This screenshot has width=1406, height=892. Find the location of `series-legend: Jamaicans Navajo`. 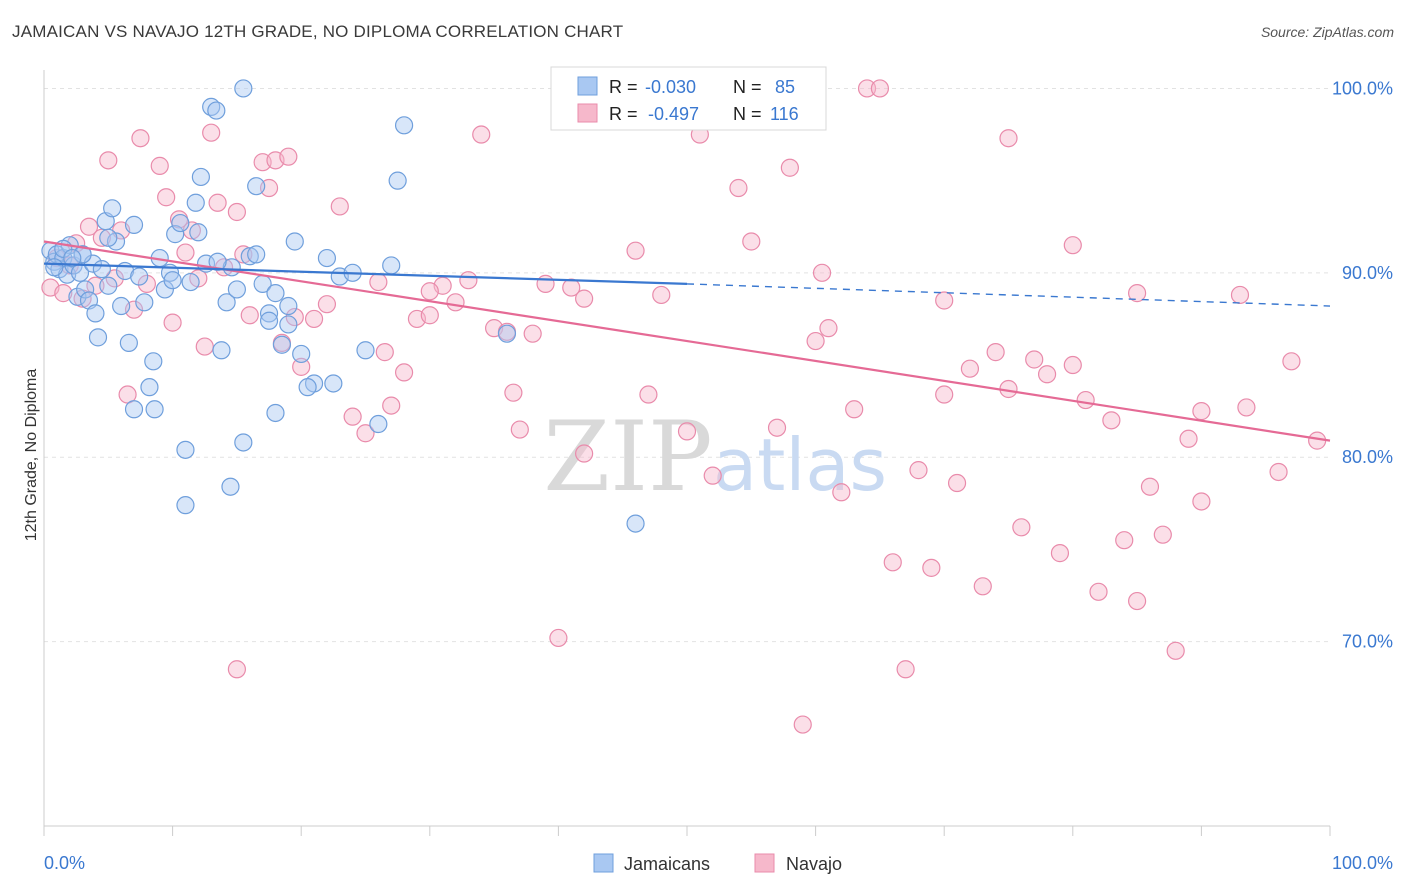

series-legend: Jamaicans Navajo is located at coordinates (717, 863).